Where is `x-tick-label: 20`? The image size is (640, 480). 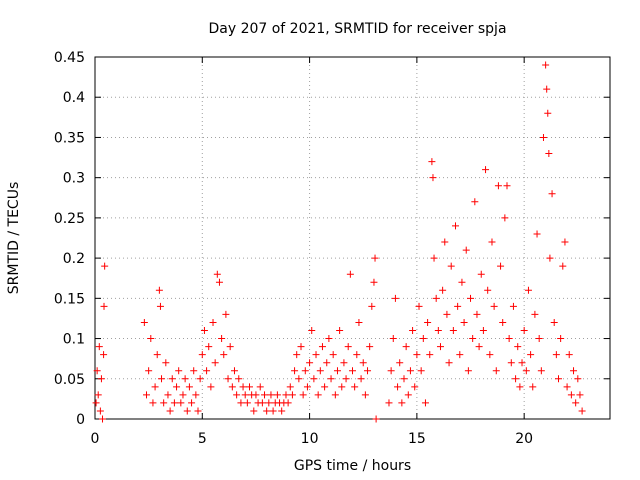 x-tick-label: 20 is located at coordinates (524, 439).